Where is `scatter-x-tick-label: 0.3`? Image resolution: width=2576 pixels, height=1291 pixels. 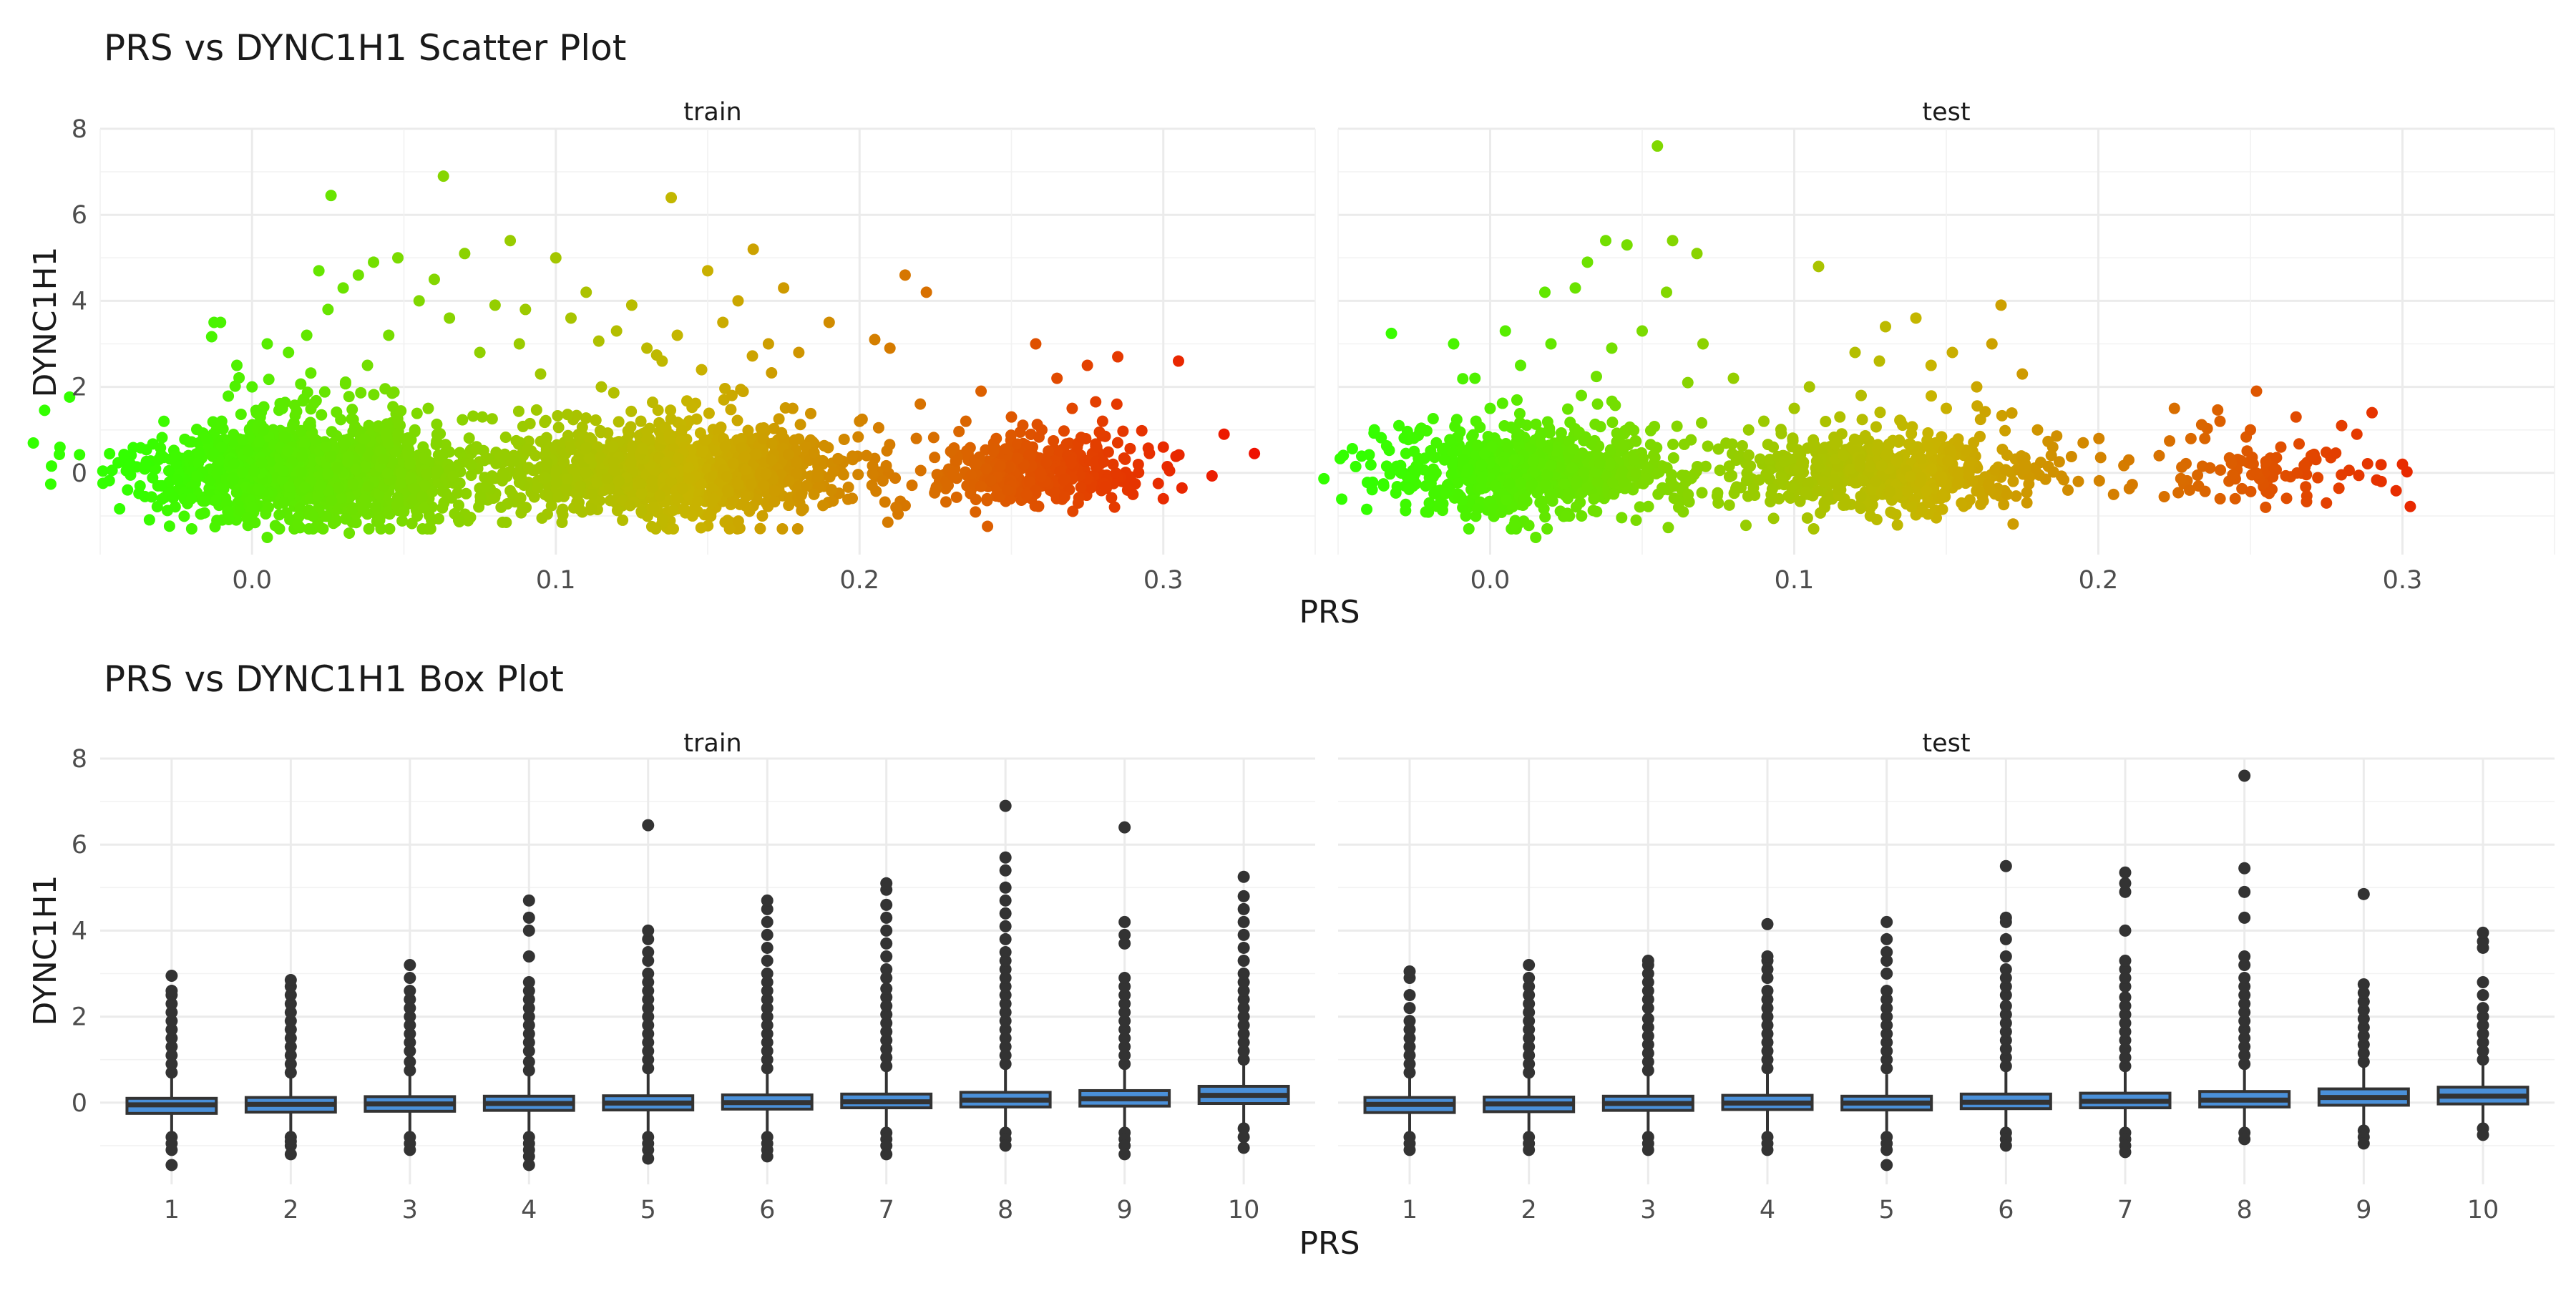 scatter-x-tick-label: 0.3 is located at coordinates (2403, 580).